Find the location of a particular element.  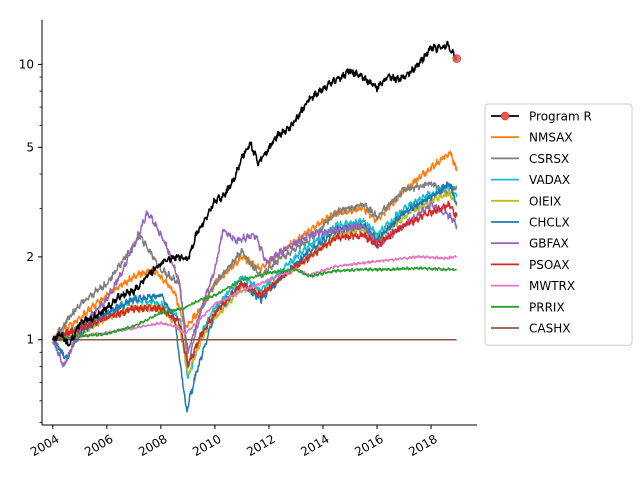

legend-label-chclx: CHCLX is located at coordinates (549, 223).